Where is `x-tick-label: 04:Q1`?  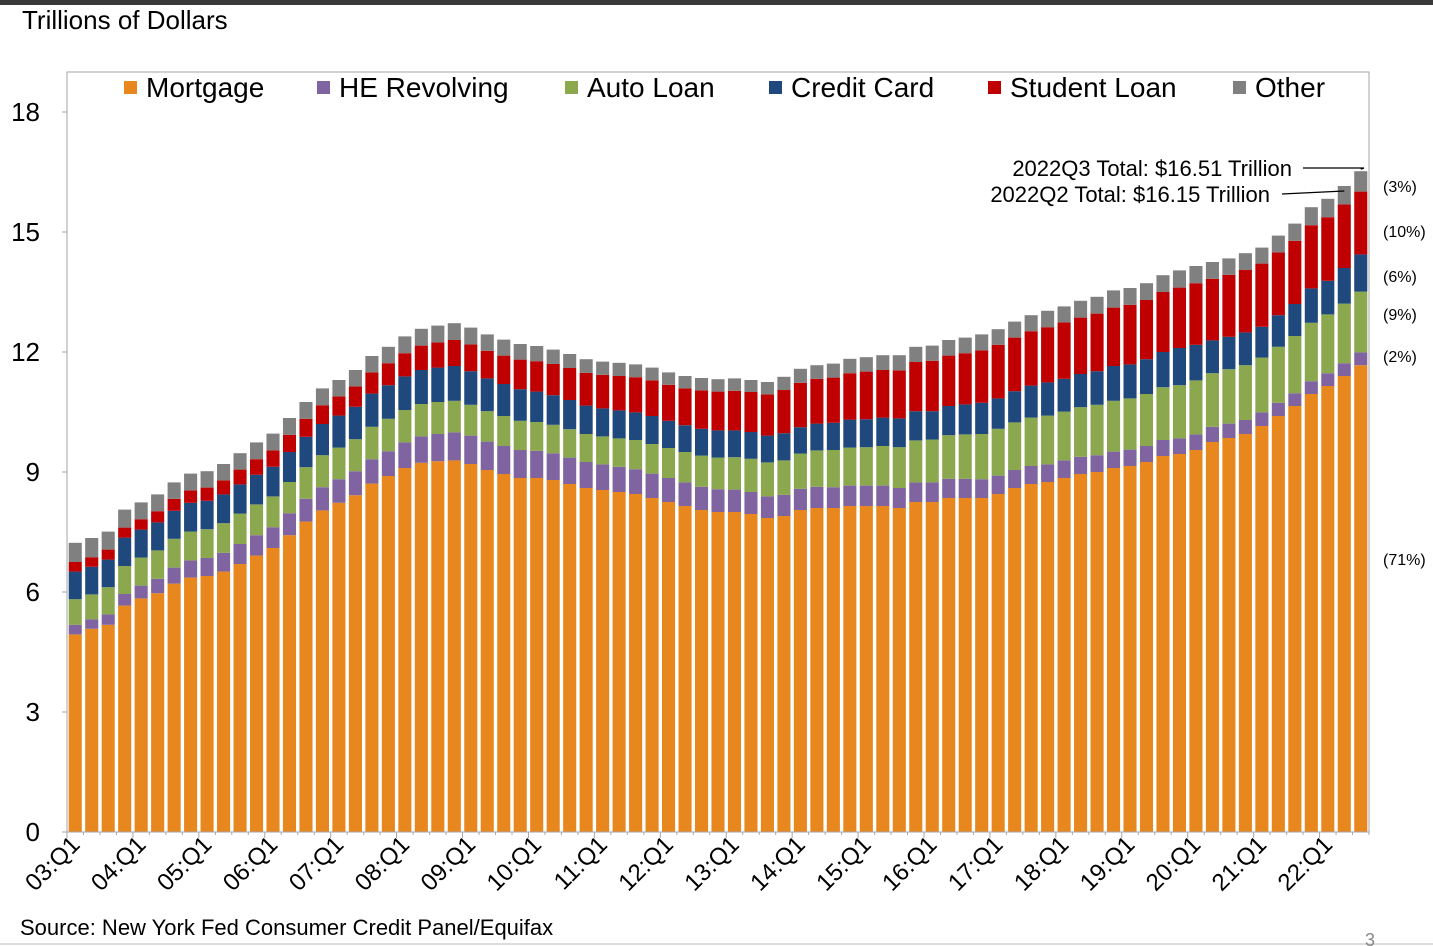
x-tick-label: 04:Q1 is located at coordinates (118, 863).